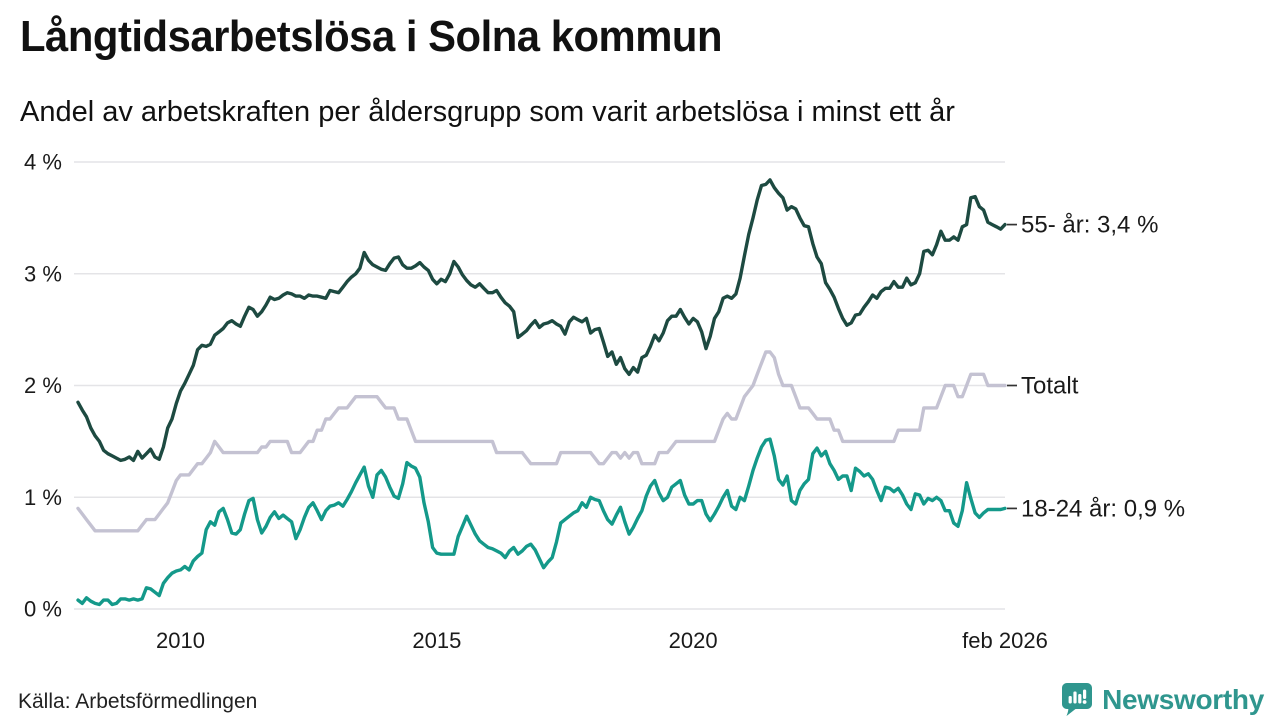 This screenshot has height=720, width=1280. What do you see at coordinates (371, 36) in the screenshot?
I see `page-title: Långtidsarbetslösa i Solna kommun` at bounding box center [371, 36].